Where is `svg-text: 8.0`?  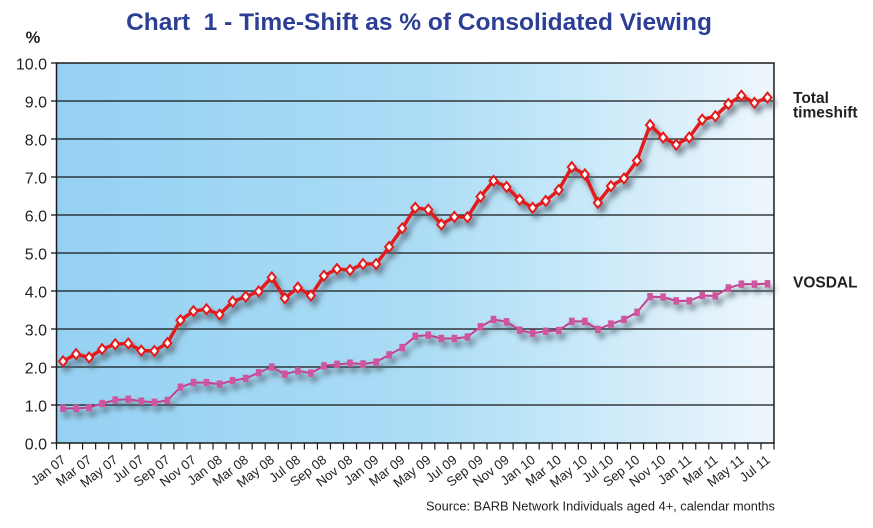
svg-text: 8.0 is located at coordinates (36, 141).